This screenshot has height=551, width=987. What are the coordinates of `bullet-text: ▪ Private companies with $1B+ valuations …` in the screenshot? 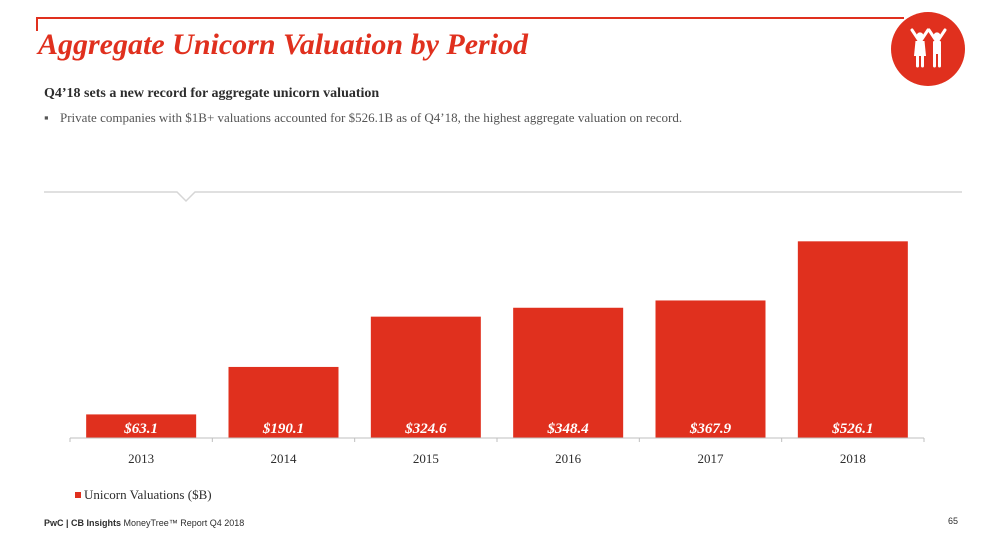 It's located at (363, 118).